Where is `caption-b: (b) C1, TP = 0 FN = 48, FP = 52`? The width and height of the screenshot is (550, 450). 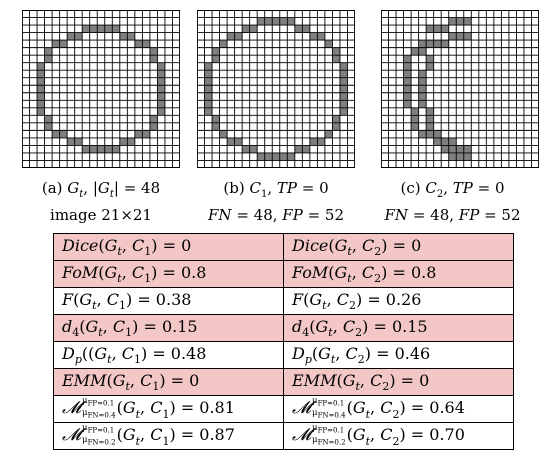
caption-b: (b) C1, TP = 0 FN = 48, FP = 52 is located at coordinates (276, 202).